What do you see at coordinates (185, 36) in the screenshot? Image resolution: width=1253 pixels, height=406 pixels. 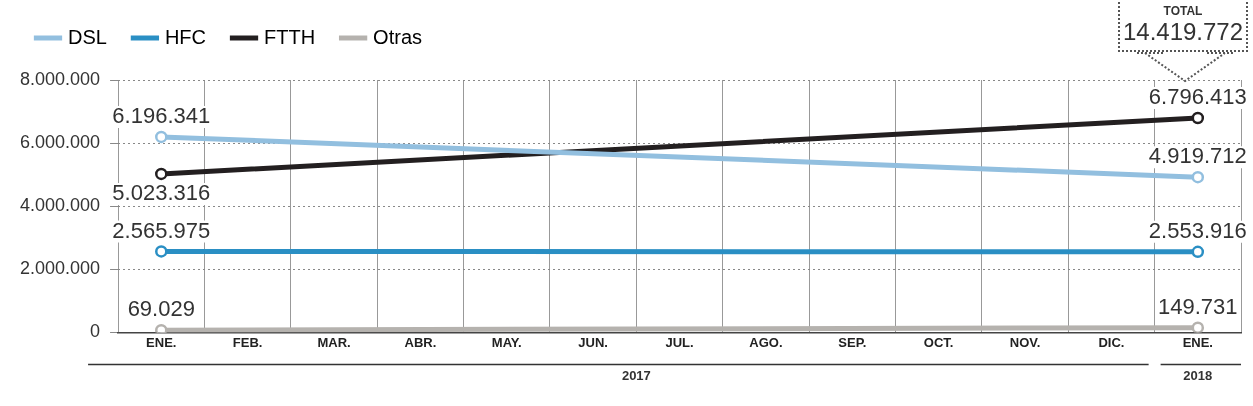 I see `legend-label: HFC` at bounding box center [185, 36].